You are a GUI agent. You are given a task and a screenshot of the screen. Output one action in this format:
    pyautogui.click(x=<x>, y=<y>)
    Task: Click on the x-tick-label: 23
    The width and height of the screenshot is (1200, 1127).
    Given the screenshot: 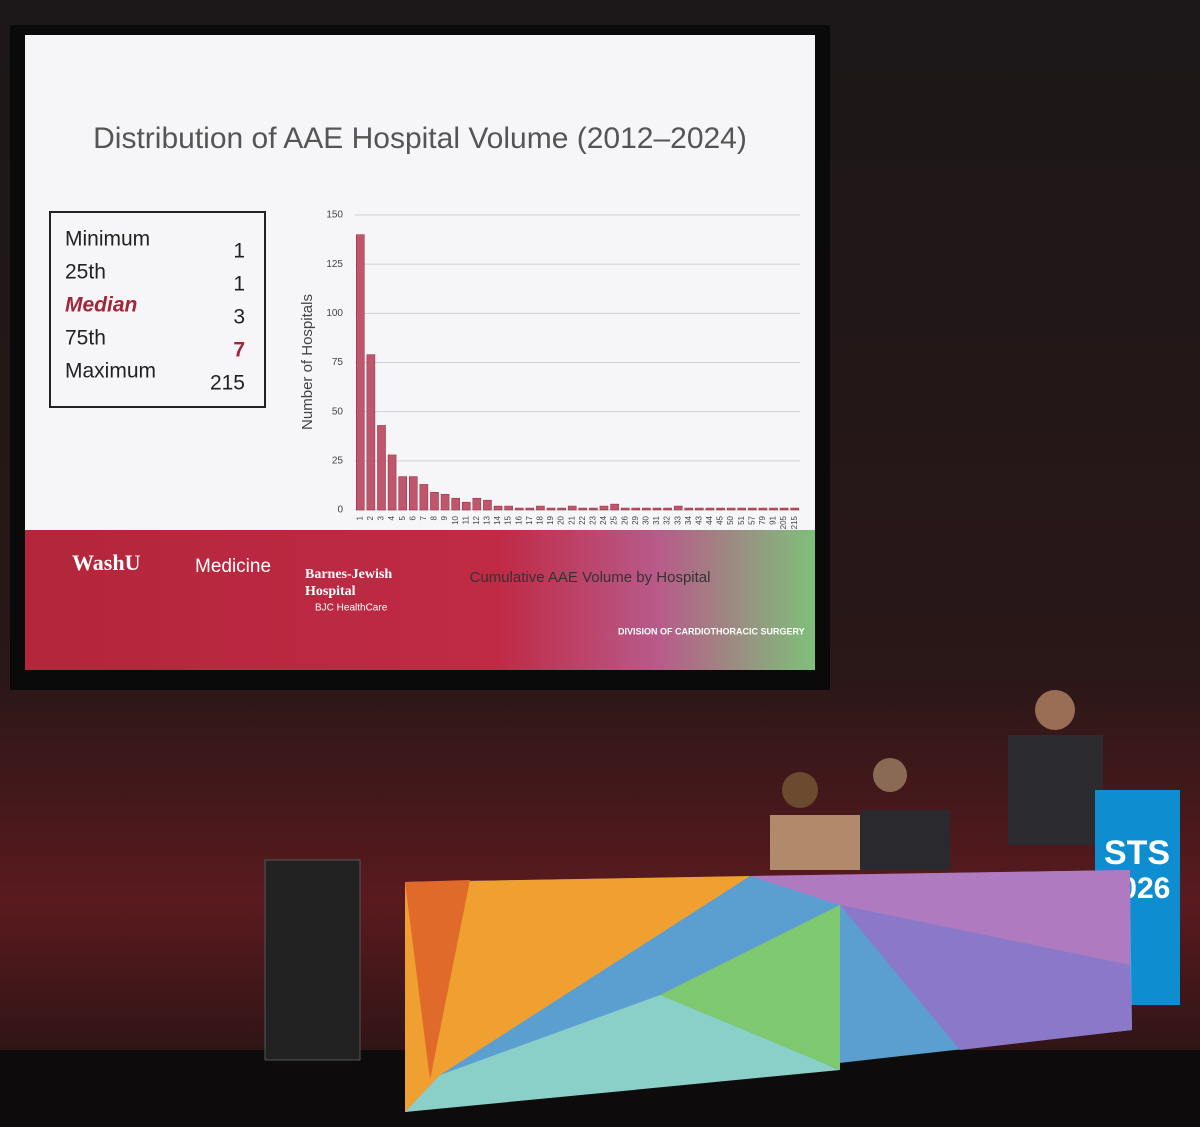 What is the action you would take?
    pyautogui.click(x=593, y=519)
    